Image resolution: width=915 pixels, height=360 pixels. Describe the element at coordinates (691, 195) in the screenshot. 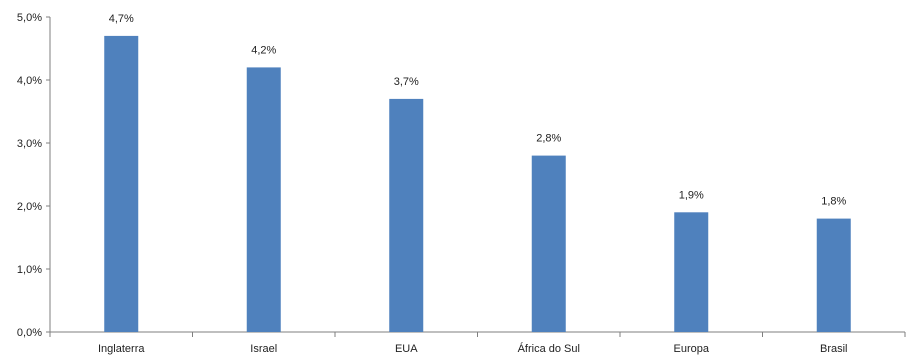

I see `data-label: 1,9%` at that location.